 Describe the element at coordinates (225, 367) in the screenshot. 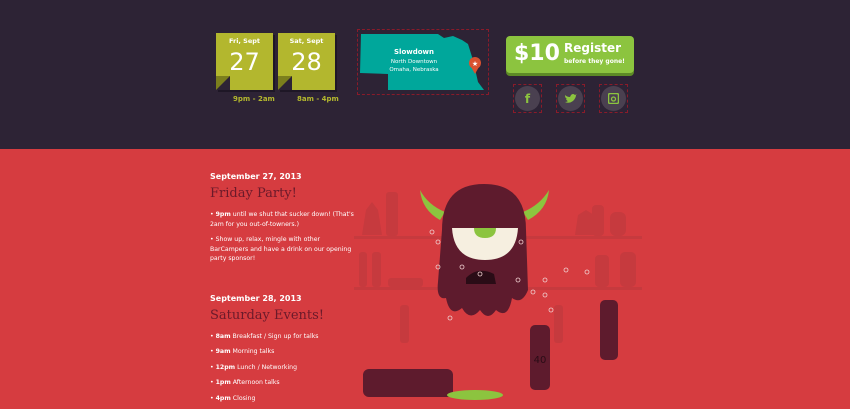

I see `item-time: 12pm` at that location.